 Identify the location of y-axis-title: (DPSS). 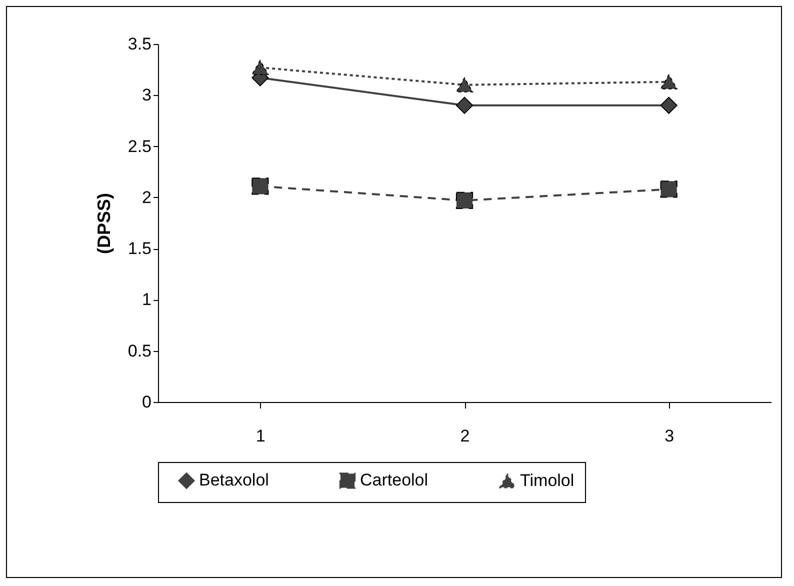
(104, 223).